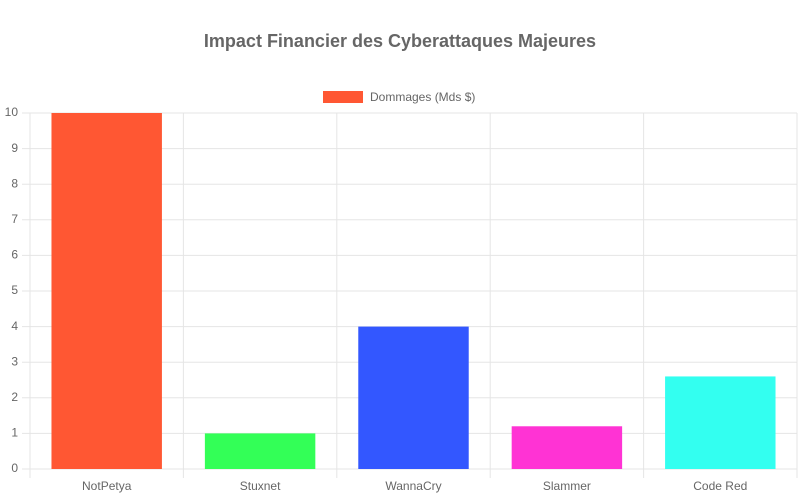 This screenshot has height=500, width=800. Describe the element at coordinates (14, 468) in the screenshot. I see `y-tick-label: 0` at that location.